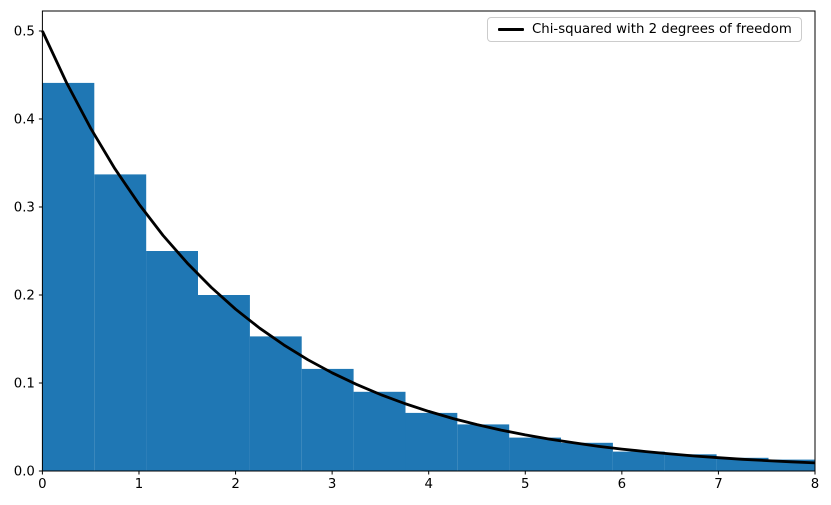 Image resolution: width=831 pixels, height=505 pixels. I want to click on x-tick-label: 4, so click(428, 484).